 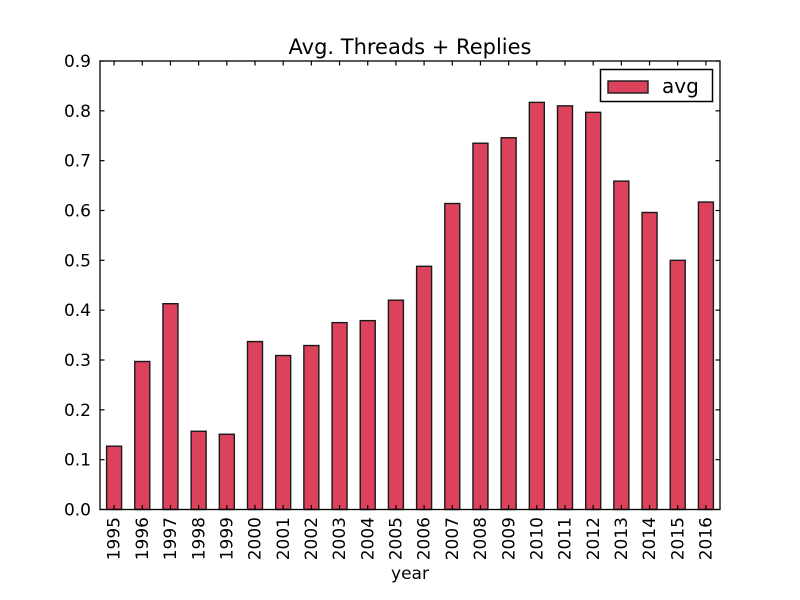 What do you see at coordinates (199, 538) in the screenshot?
I see `x-tick-label-1998: 1998` at bounding box center [199, 538].